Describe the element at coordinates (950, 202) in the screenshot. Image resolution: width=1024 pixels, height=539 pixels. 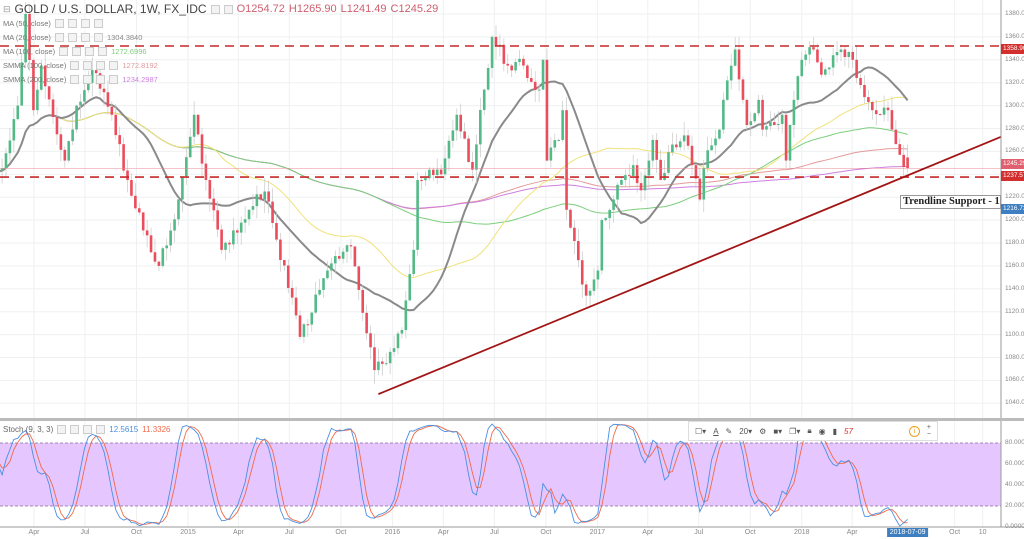
I see `trendline-support-label: Trendline Support - 123` at that location.